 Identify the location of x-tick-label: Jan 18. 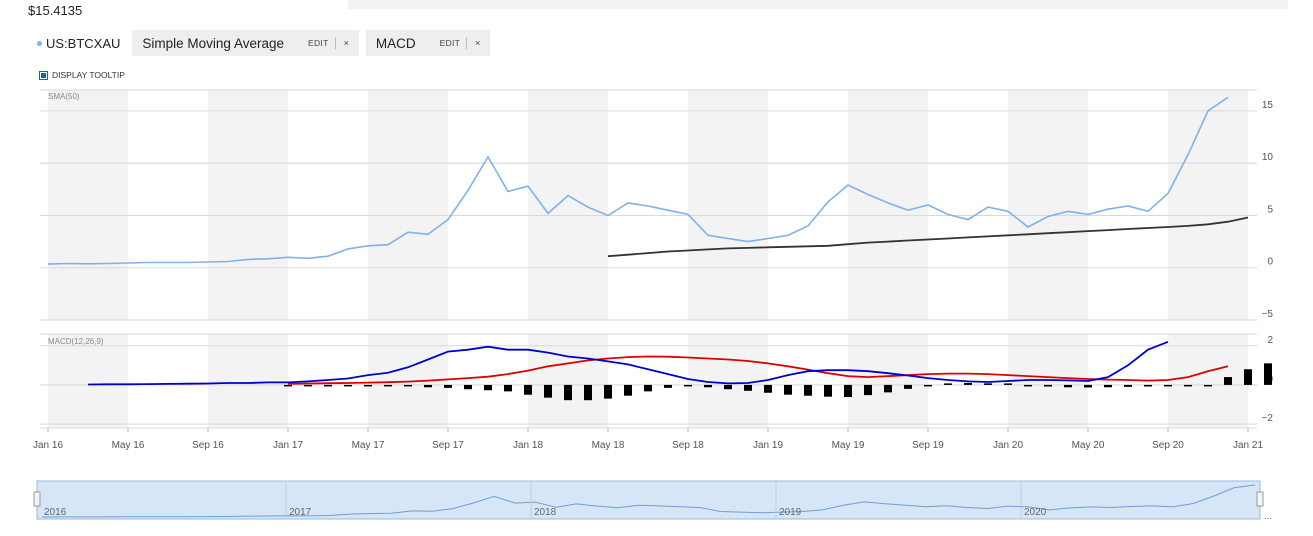
(528, 445).